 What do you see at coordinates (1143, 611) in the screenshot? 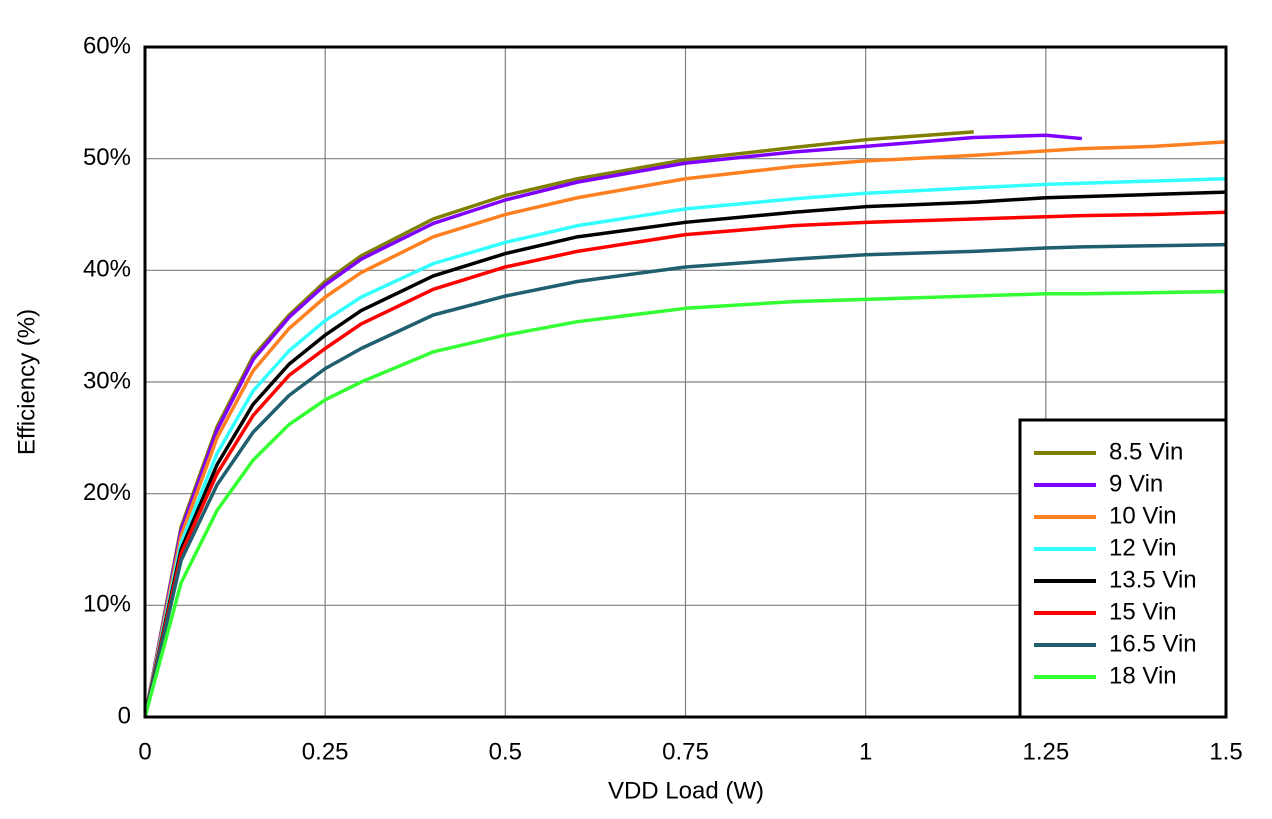
I see `legend-label: 15 Vin` at bounding box center [1143, 611].